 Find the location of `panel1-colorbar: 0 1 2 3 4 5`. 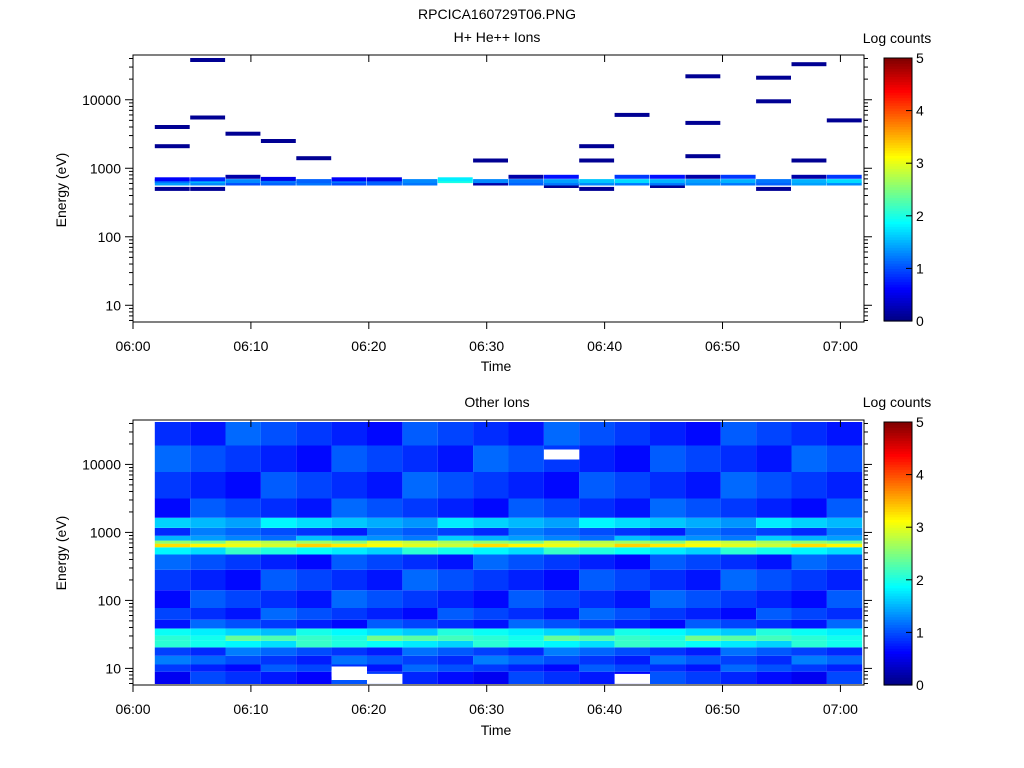

panel1-colorbar: 0 1 2 3 4 5 is located at coordinates (903, 189).